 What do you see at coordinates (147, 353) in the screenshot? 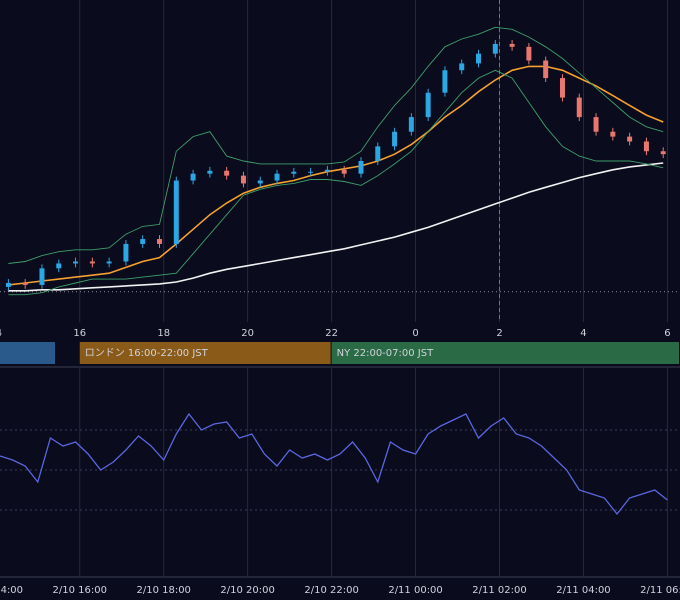
I see `session-label: ロンドン 16:00-22:00 JST` at bounding box center [147, 353].